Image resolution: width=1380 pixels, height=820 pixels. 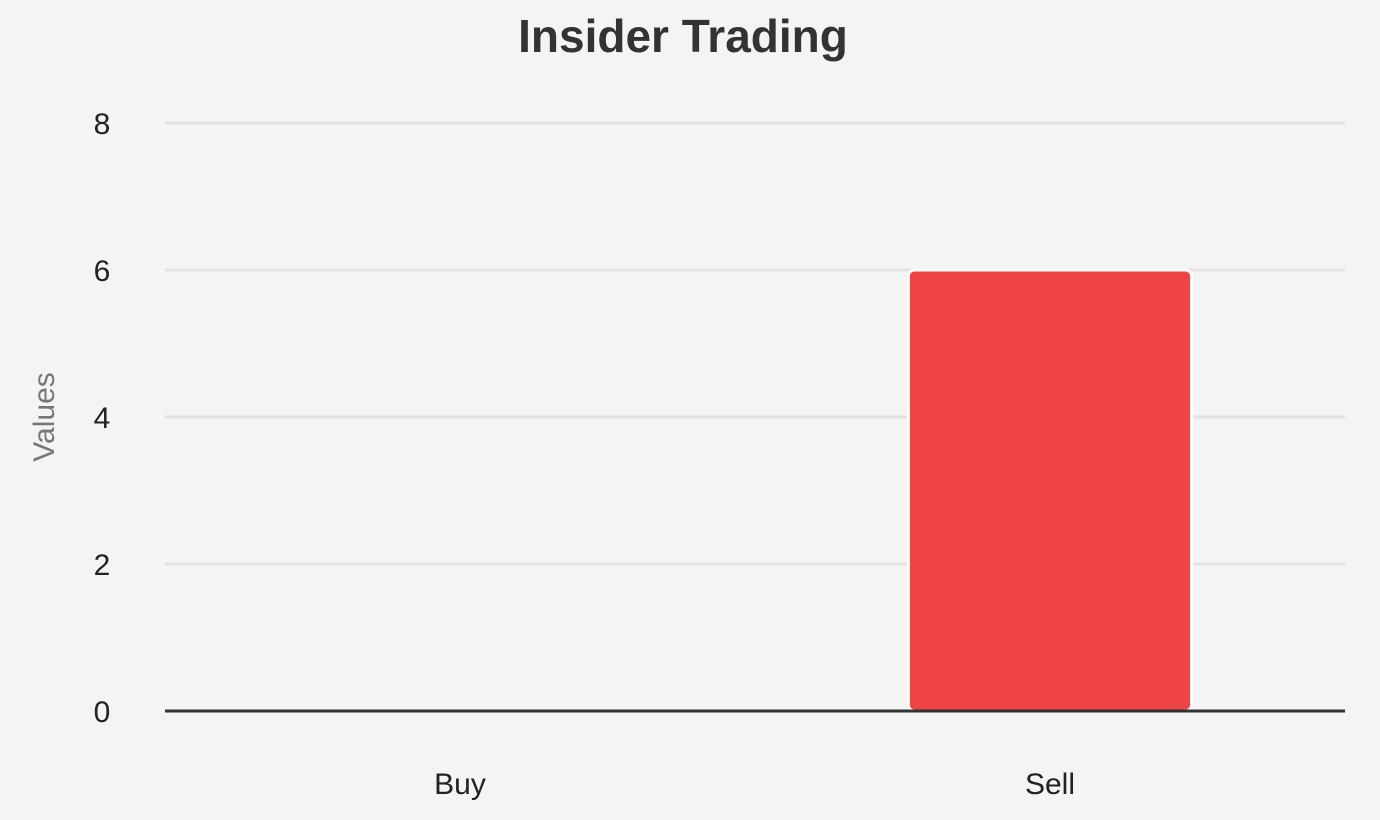 I want to click on y-tick-label: 4, so click(x=102, y=418).